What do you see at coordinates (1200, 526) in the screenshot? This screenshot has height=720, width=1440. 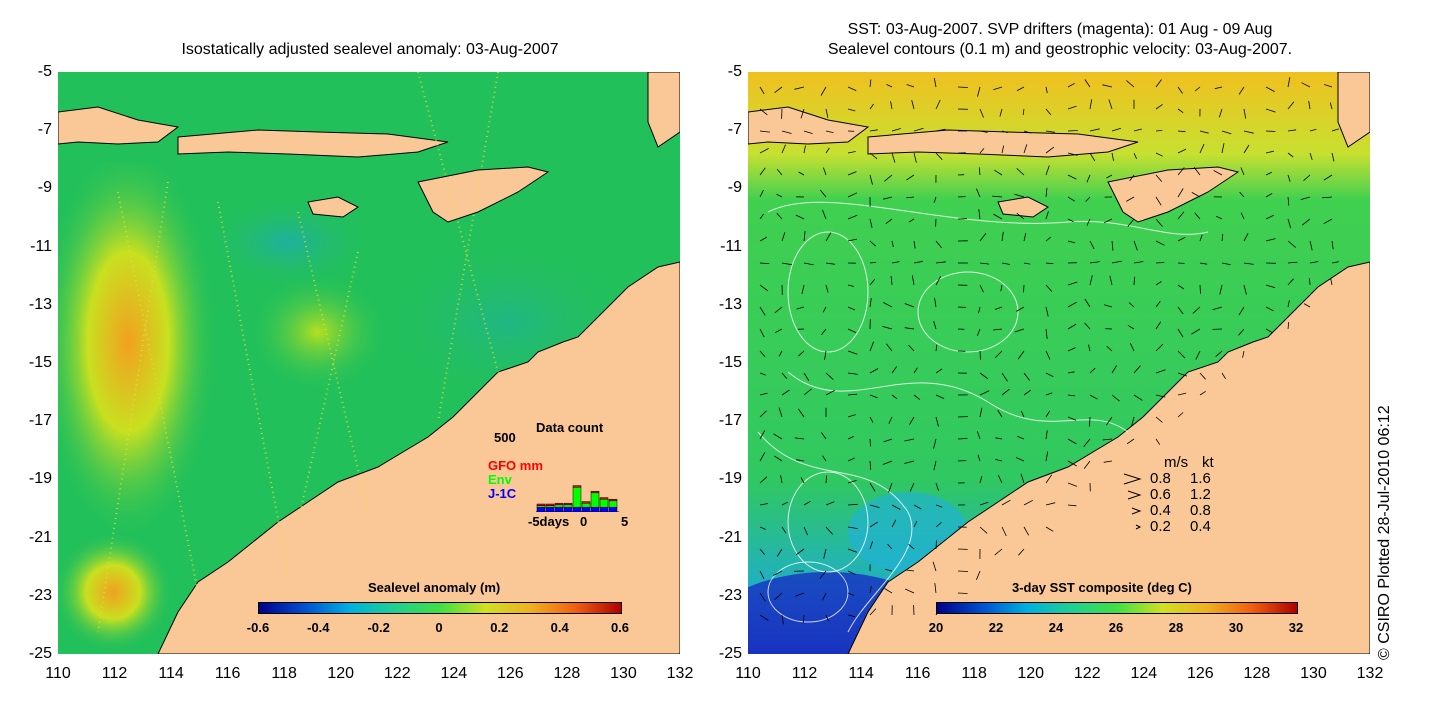 I see `legend-row-kt-3: 0.4` at bounding box center [1200, 526].